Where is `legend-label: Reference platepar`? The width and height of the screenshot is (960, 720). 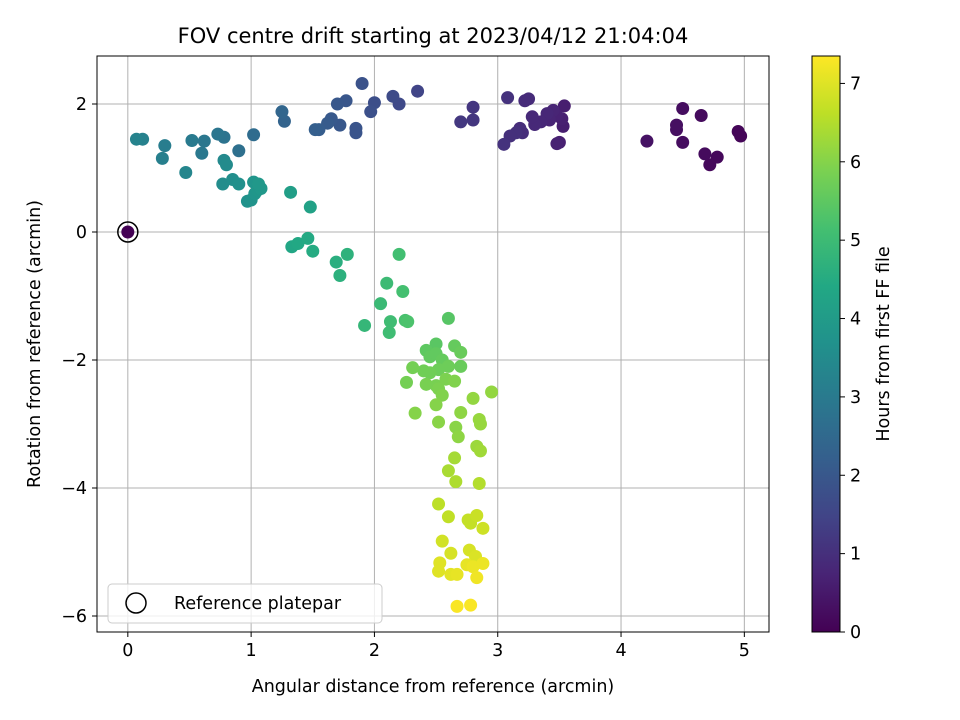
legend-label: Reference platepar is located at coordinates (258, 604).